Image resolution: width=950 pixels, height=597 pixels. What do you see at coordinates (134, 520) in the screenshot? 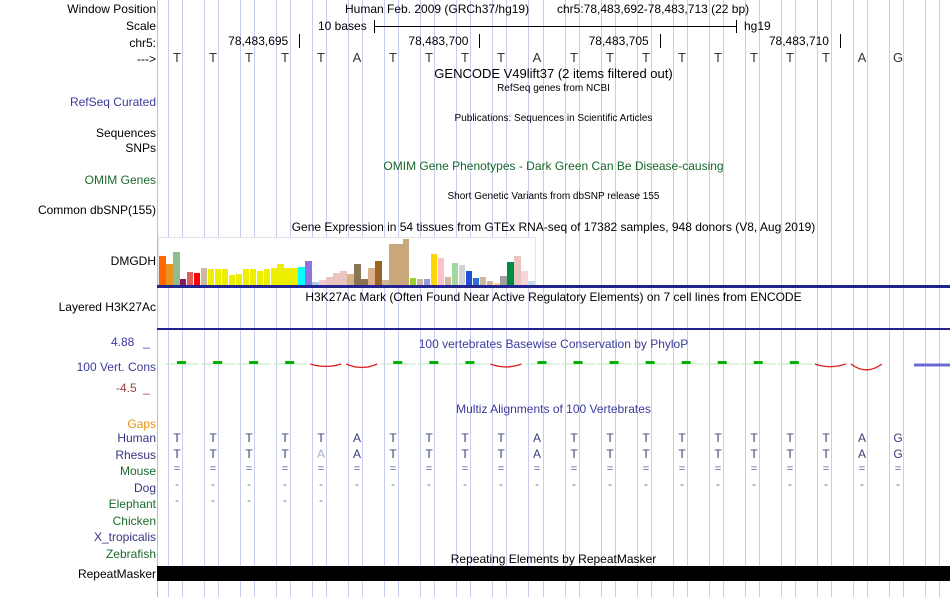
I see `multiz-species-label-chicken: Chicken` at bounding box center [134, 520].